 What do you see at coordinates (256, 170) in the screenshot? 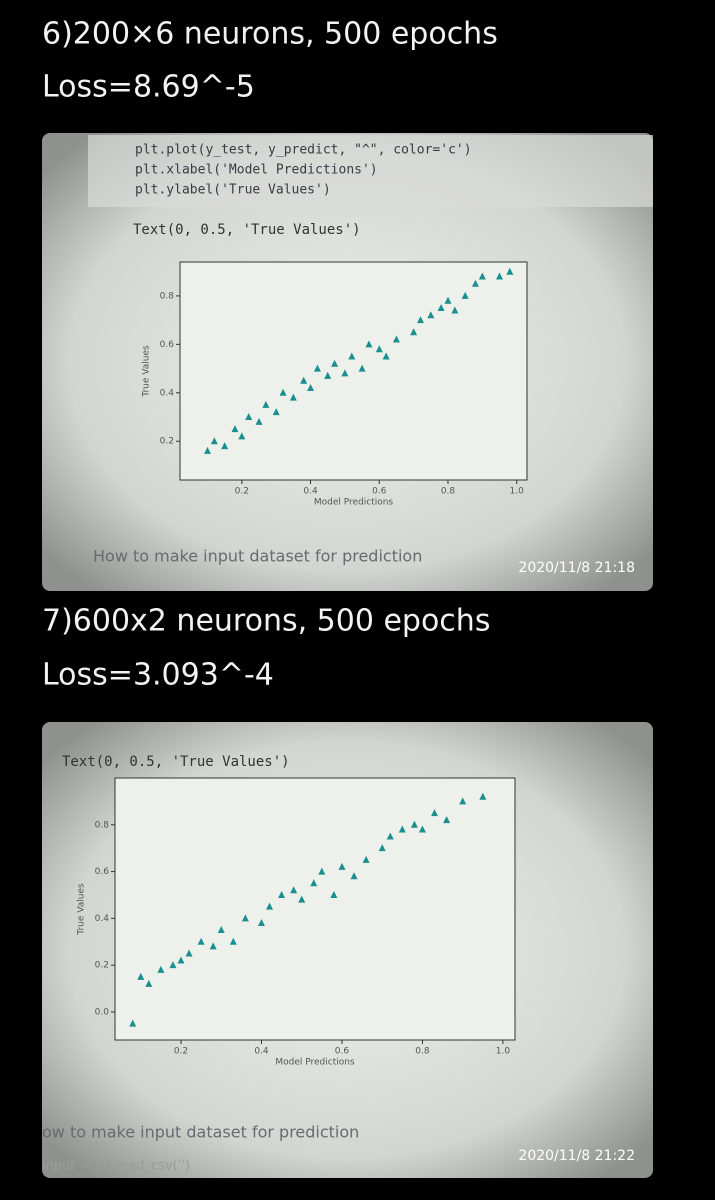
I see `code-line: plt.xlabel('Model Predictions')` at bounding box center [256, 170].